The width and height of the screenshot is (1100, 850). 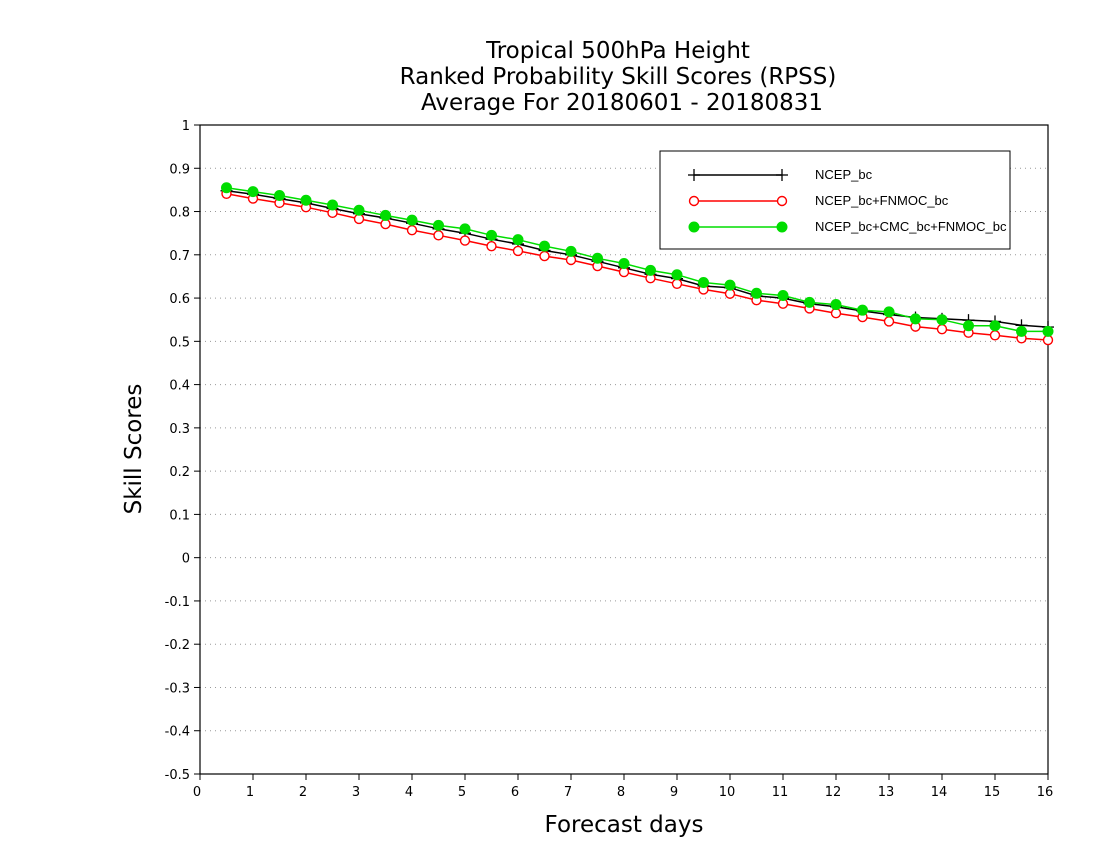 What do you see at coordinates (462, 792) in the screenshot?
I see `x-tick-label: 5` at bounding box center [462, 792].